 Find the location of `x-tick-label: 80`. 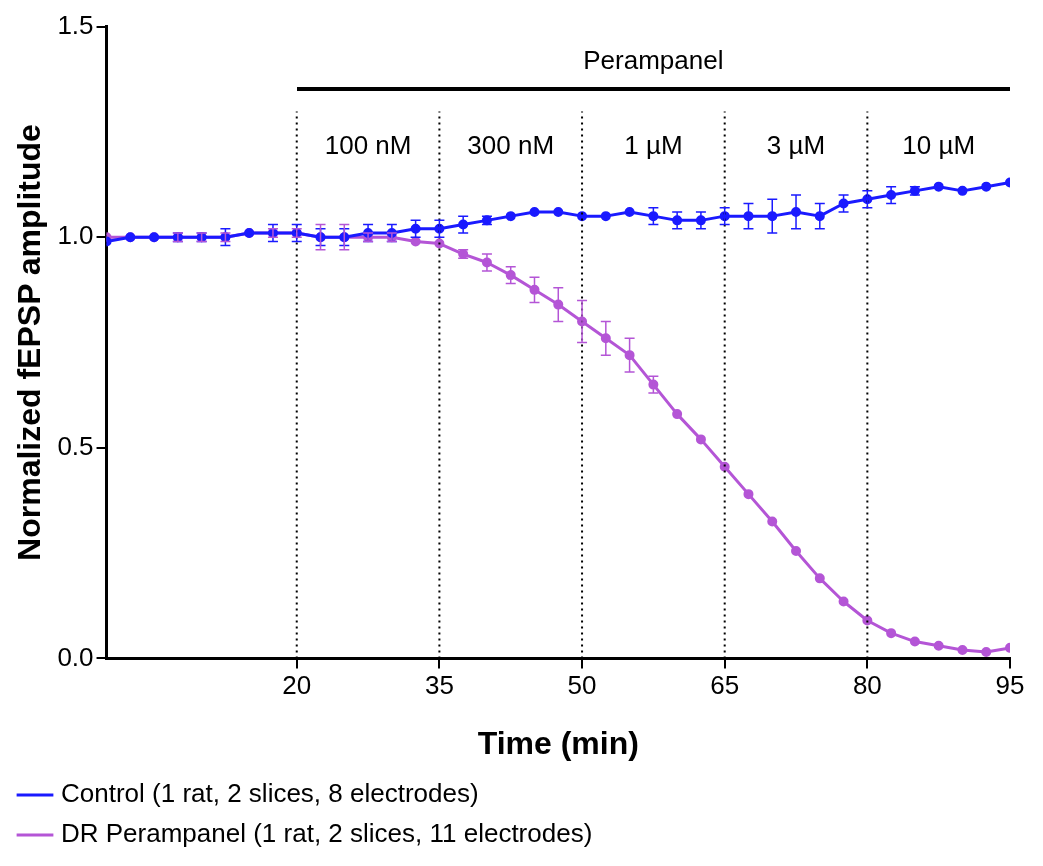

x-tick-label: 80 is located at coordinates (867, 685).